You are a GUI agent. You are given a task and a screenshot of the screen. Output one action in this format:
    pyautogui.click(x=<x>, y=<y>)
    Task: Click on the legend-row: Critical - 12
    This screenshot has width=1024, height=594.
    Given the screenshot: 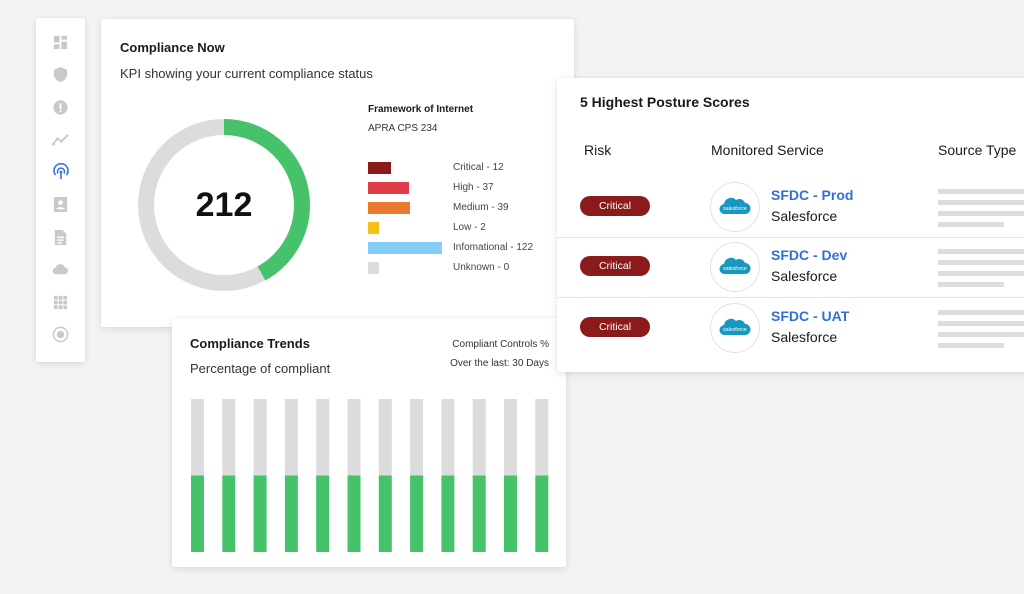 What is the action you would take?
    pyautogui.click(x=468, y=168)
    